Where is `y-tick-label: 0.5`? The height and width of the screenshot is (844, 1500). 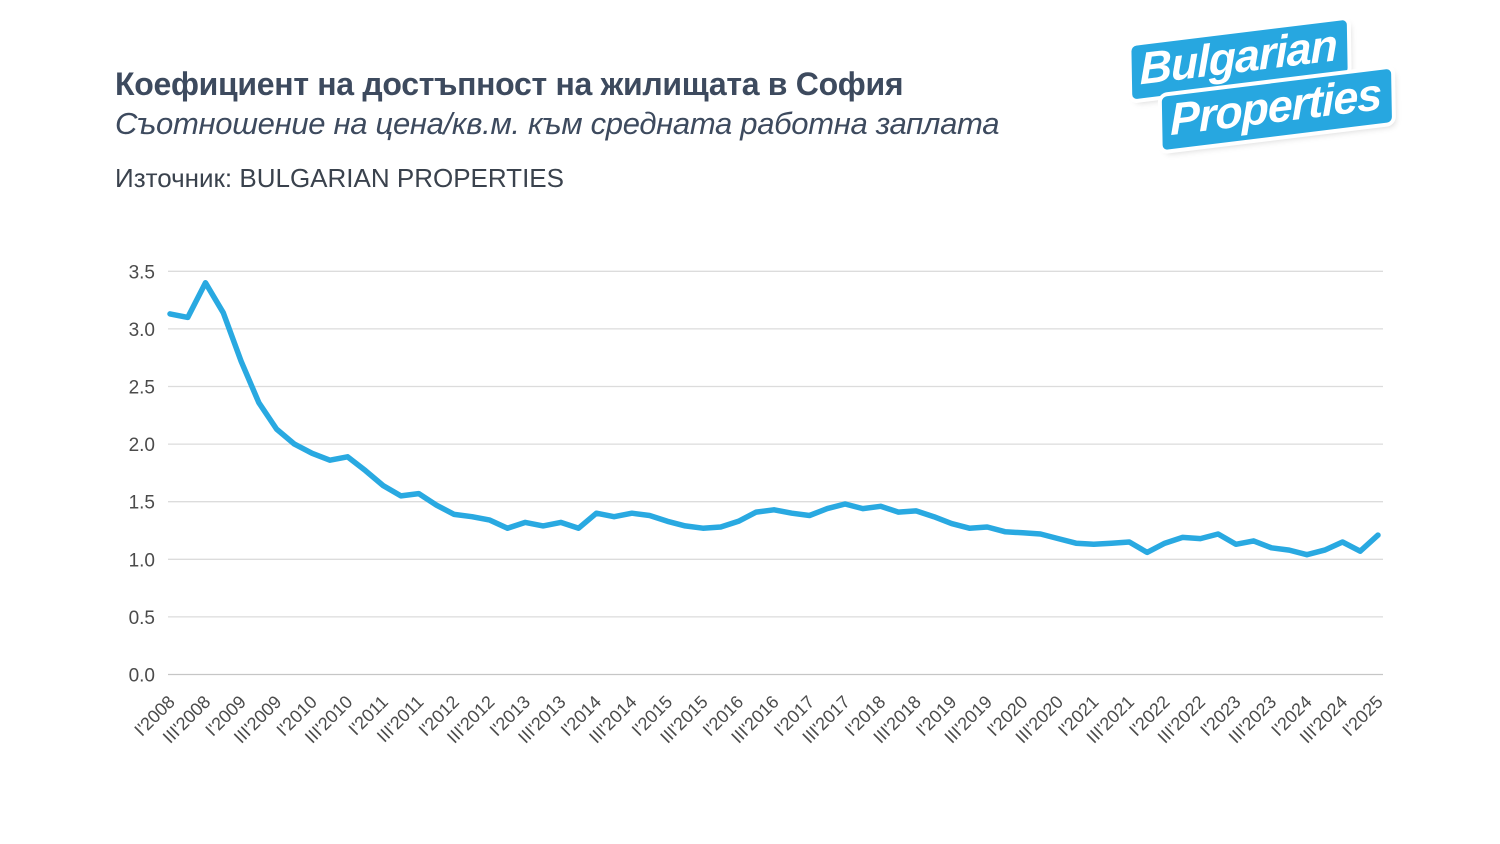
y-tick-label: 0.5 is located at coordinates (142, 618).